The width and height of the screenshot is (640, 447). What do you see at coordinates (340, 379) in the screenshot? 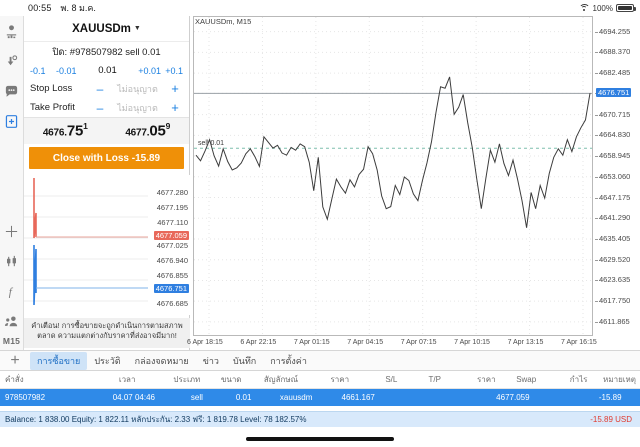
I see `col-open-price: ราคา` at bounding box center [340, 379].